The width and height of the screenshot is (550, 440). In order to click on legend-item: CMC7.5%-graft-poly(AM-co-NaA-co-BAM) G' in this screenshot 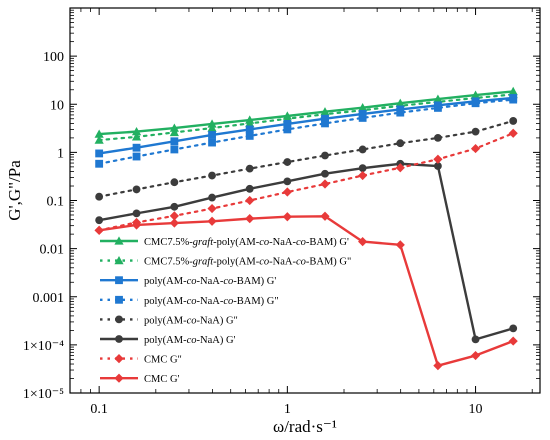, I will do `click(224, 242)`.